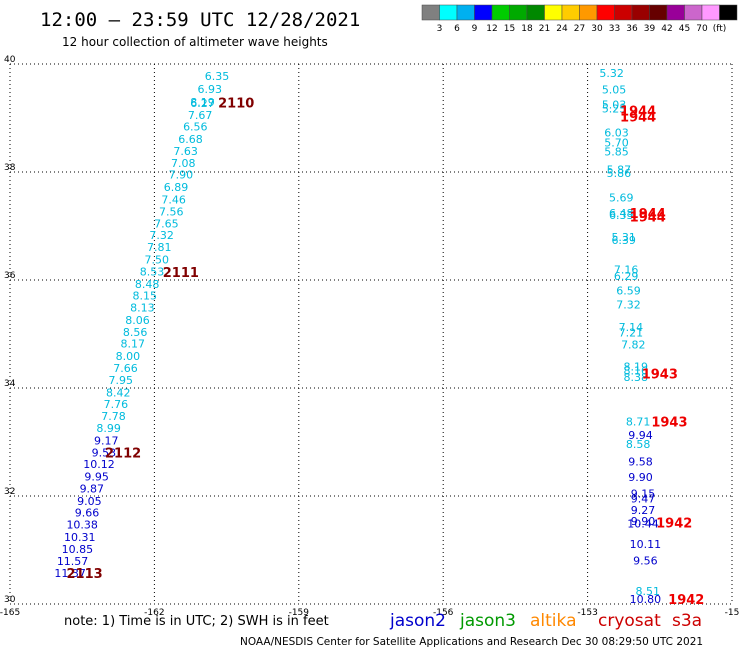 This screenshot has height=650, width=740. I want to click on x-tick-label: -15, so click(732, 613).